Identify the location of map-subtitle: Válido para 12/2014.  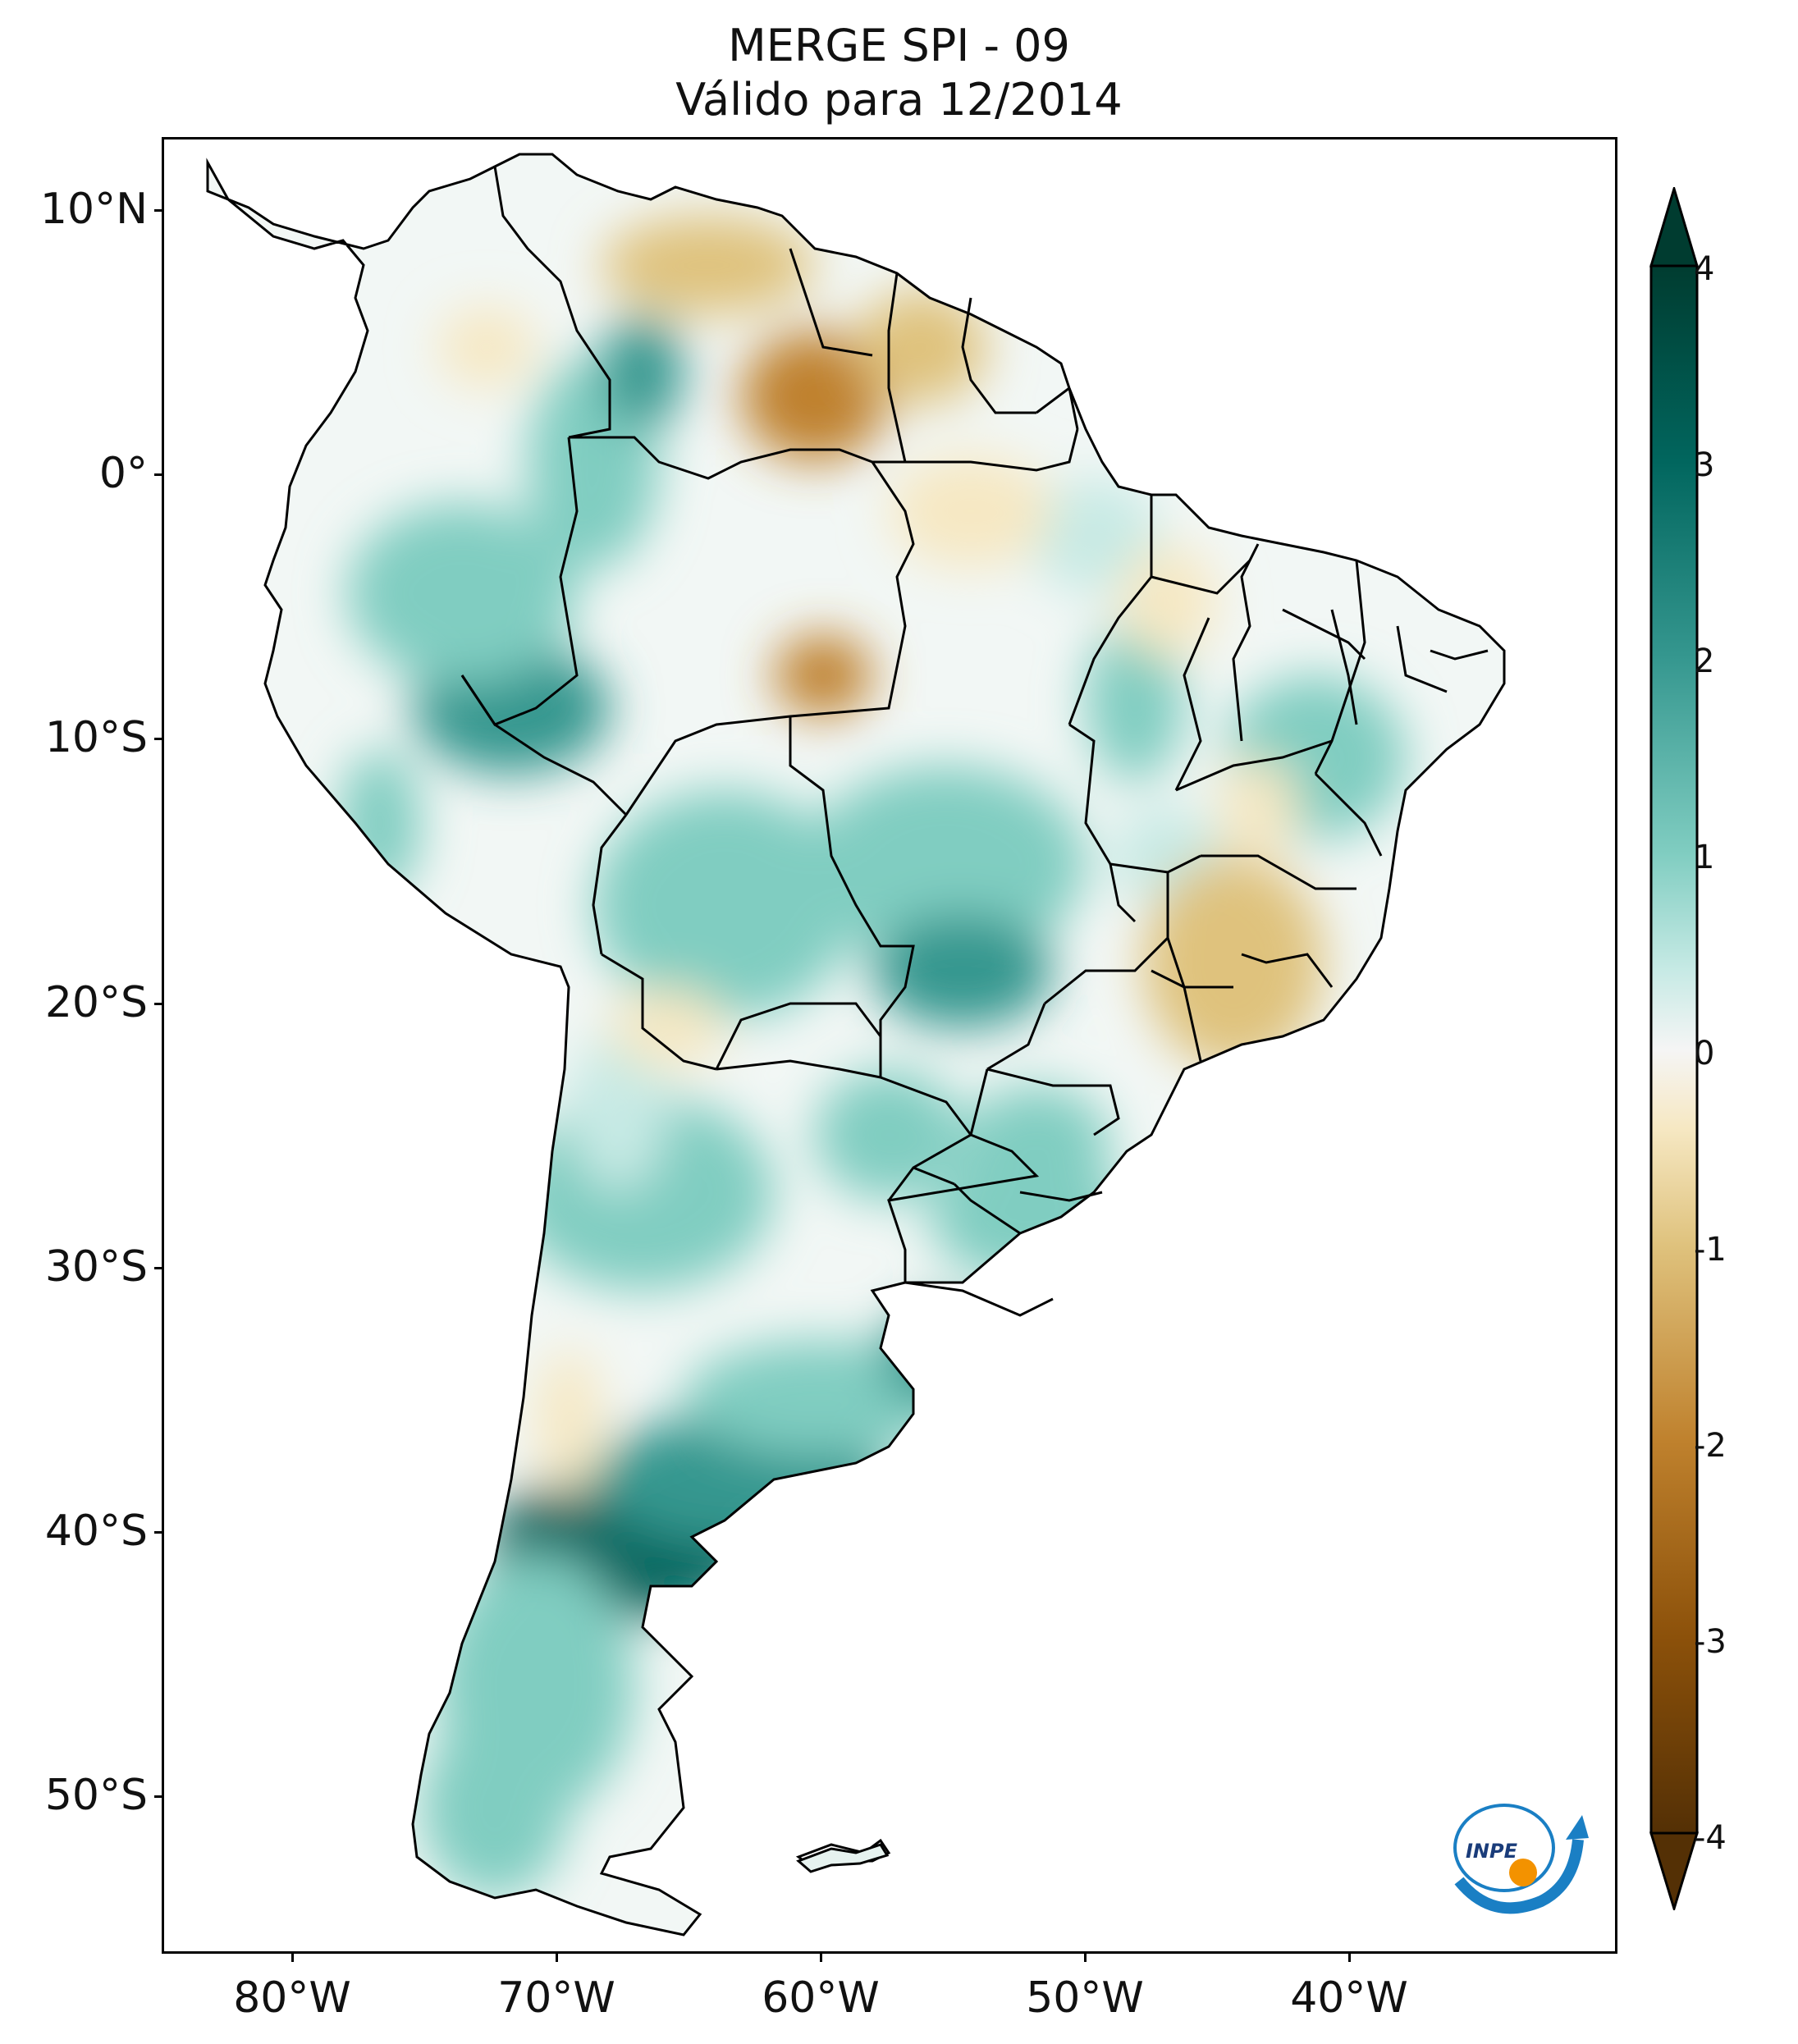
(899, 100).